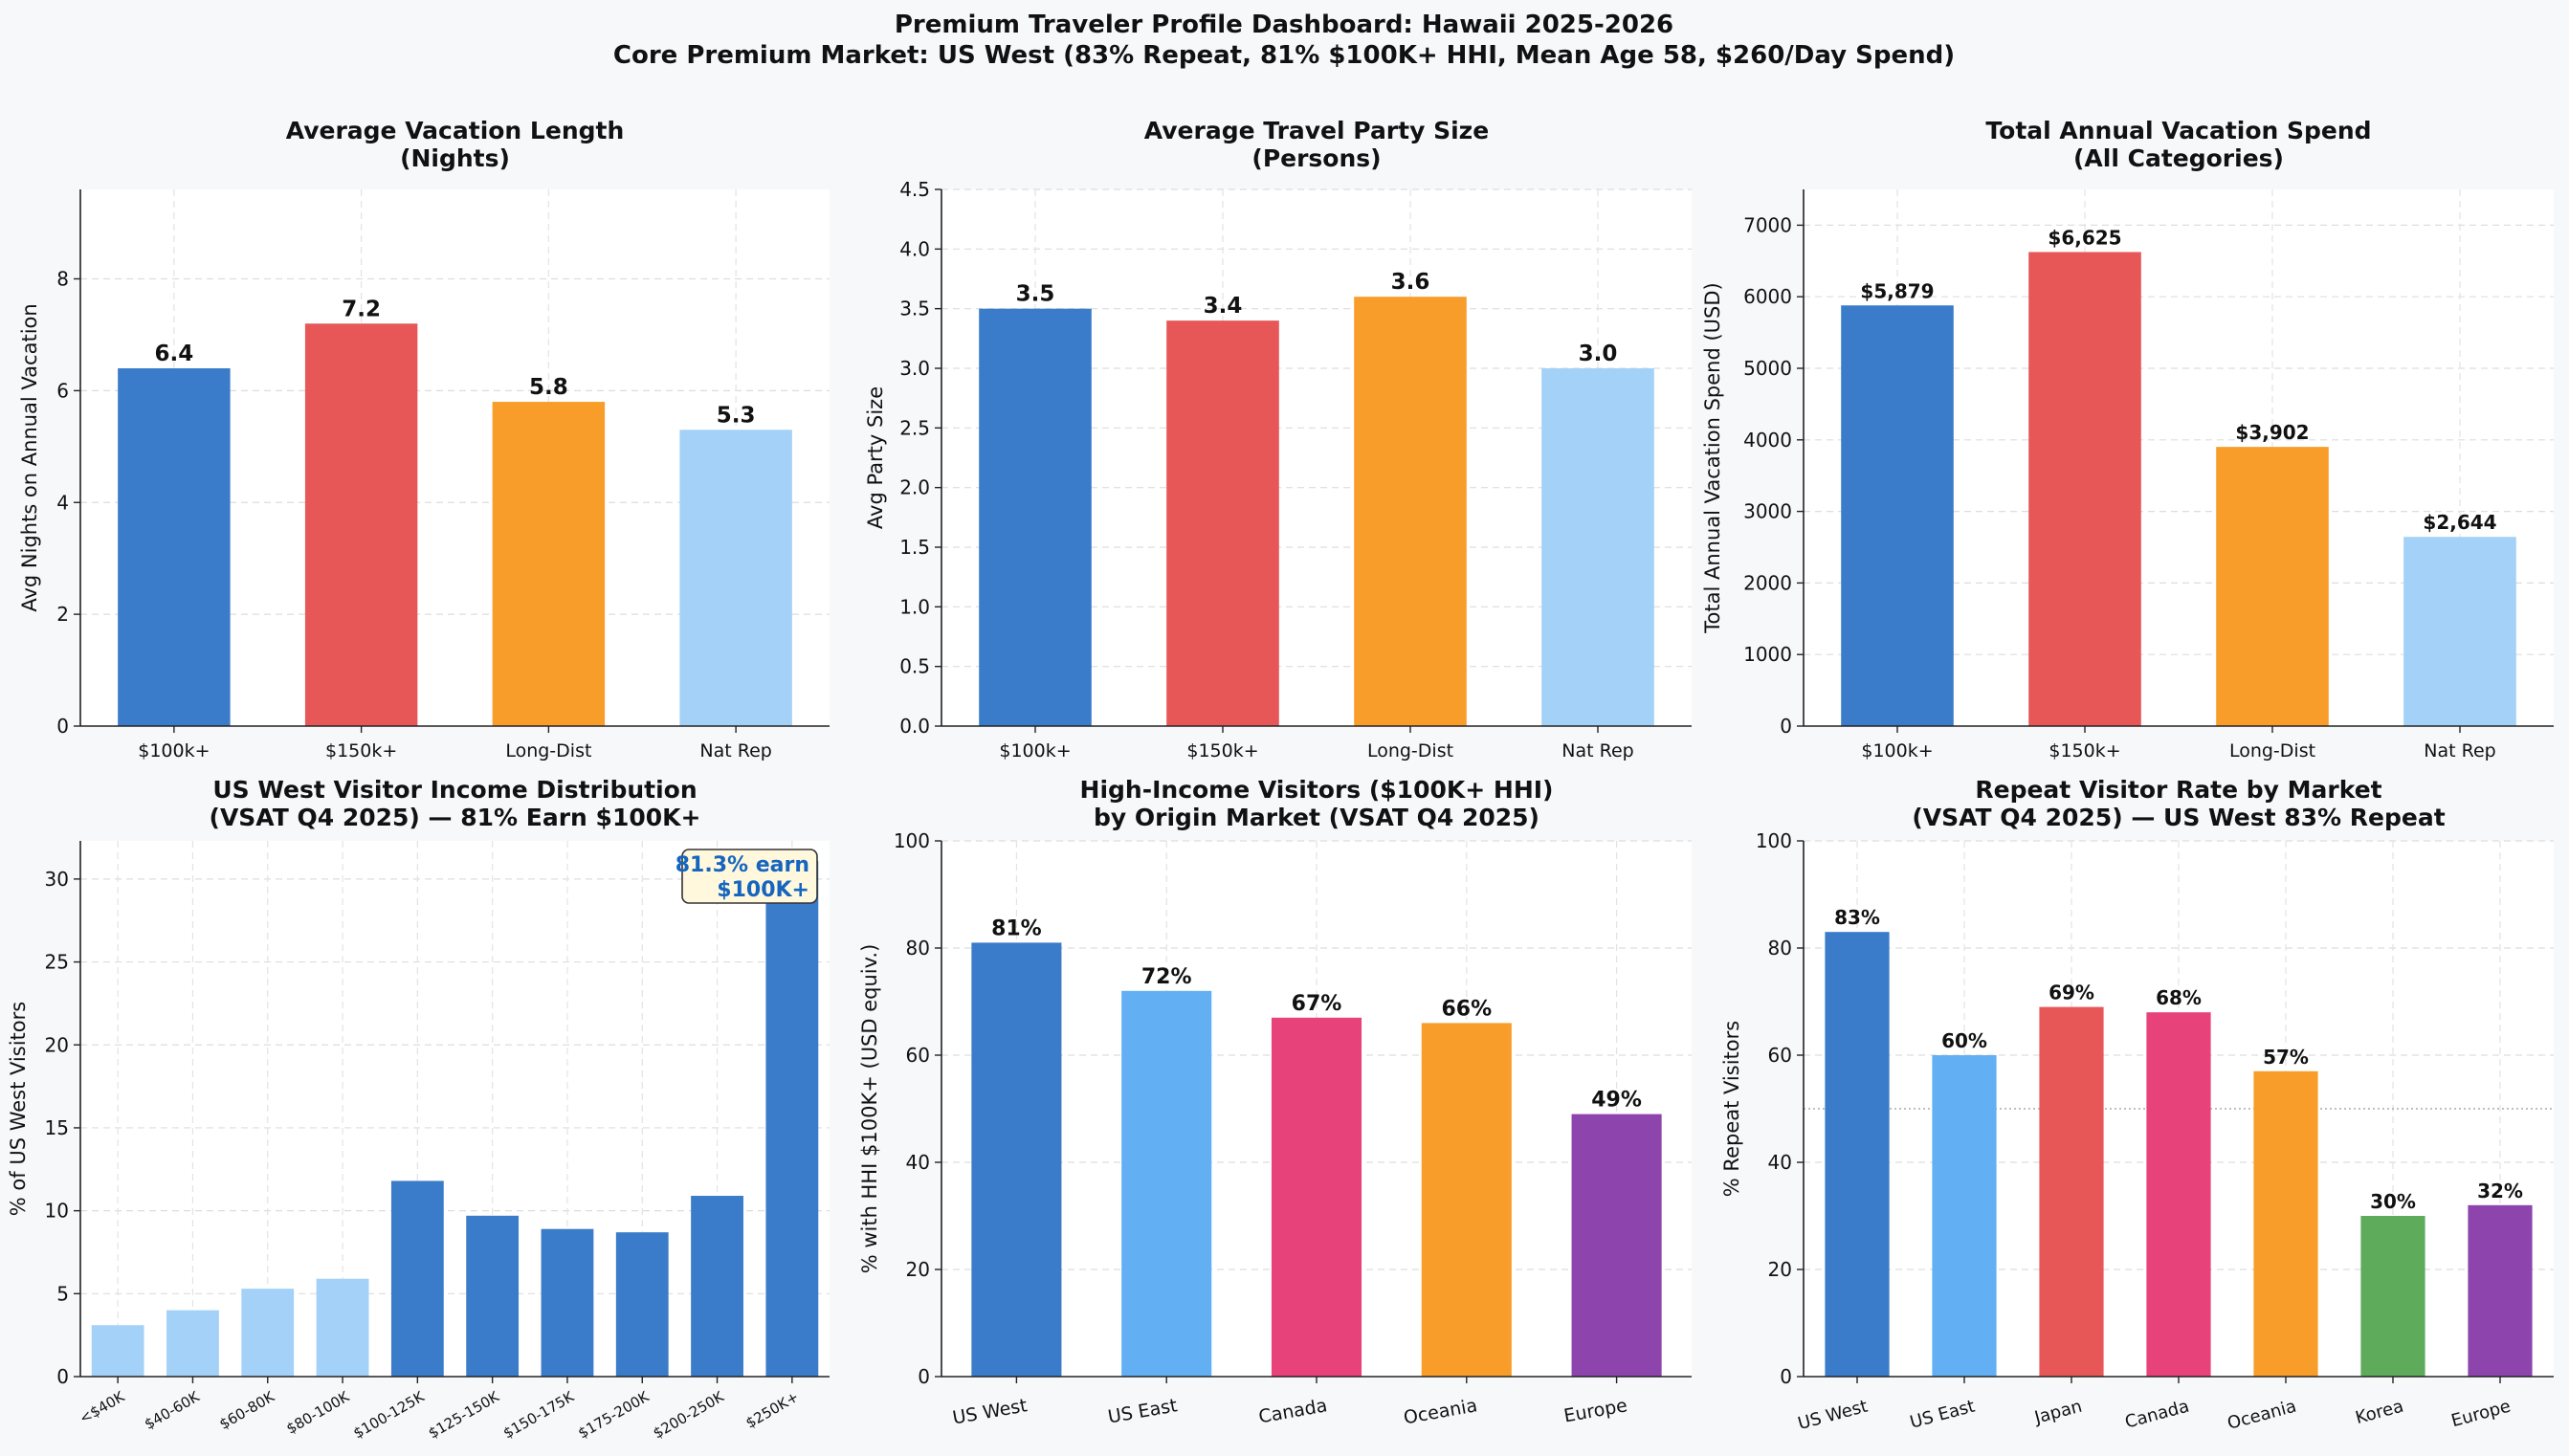 The image size is (2569, 1456). I want to click on y-tick-label: 6000, so click(1768, 296).